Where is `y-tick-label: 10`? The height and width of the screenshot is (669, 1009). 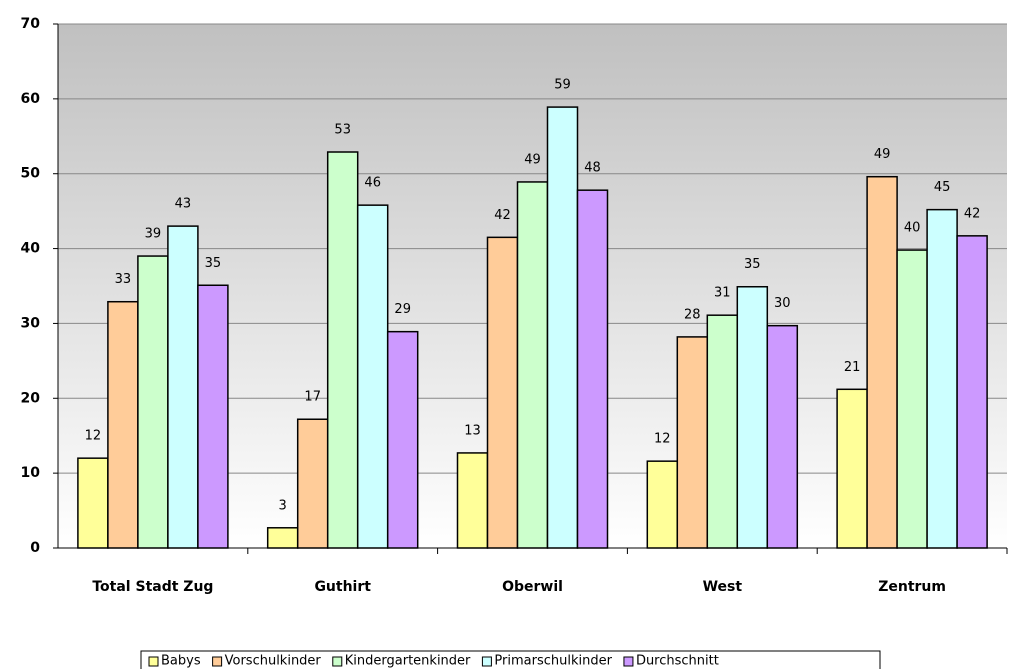 y-tick-label: 10 is located at coordinates (31, 473).